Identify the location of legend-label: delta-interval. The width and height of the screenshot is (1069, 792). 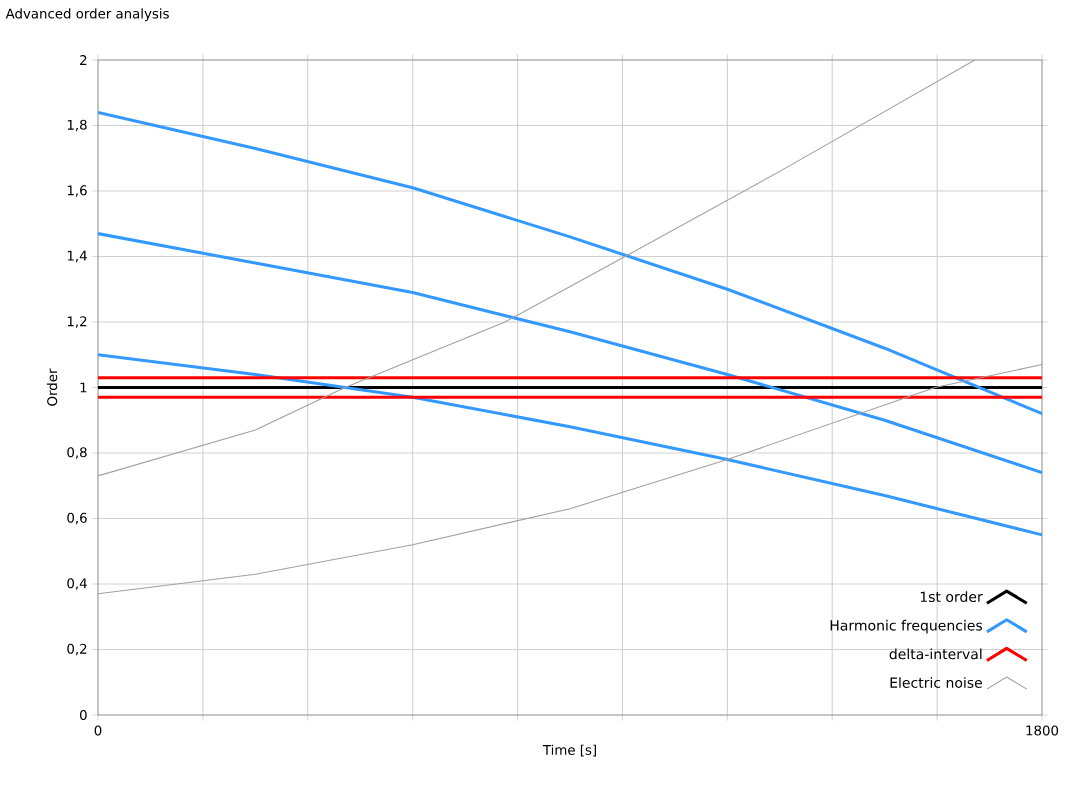
(935, 654).